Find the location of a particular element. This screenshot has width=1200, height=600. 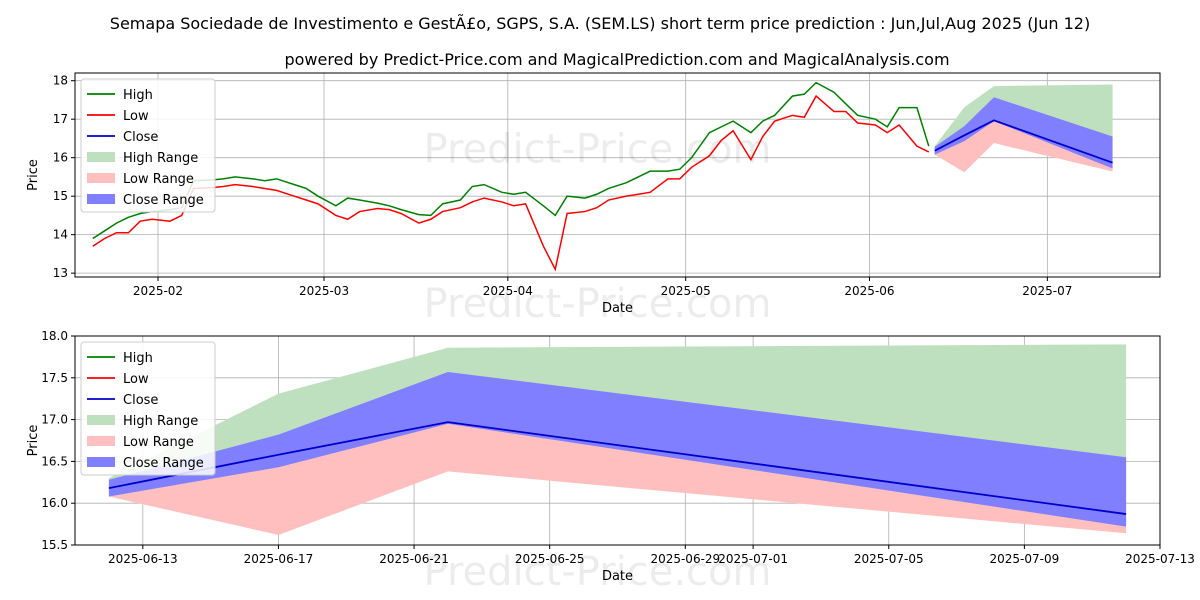

x-tick-label: 2025-07-01 is located at coordinates (753, 559).